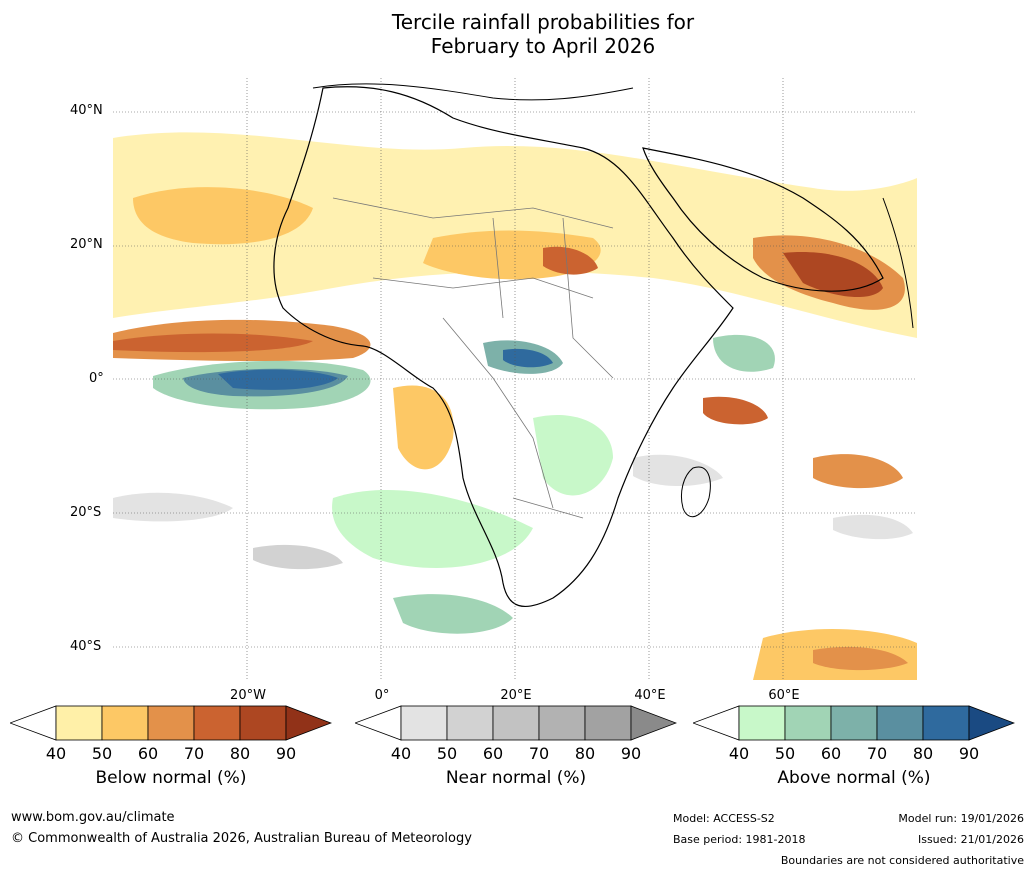 The width and height of the screenshot is (1035, 873). I want to click on lat-label-40s: 40°S, so click(86, 646).